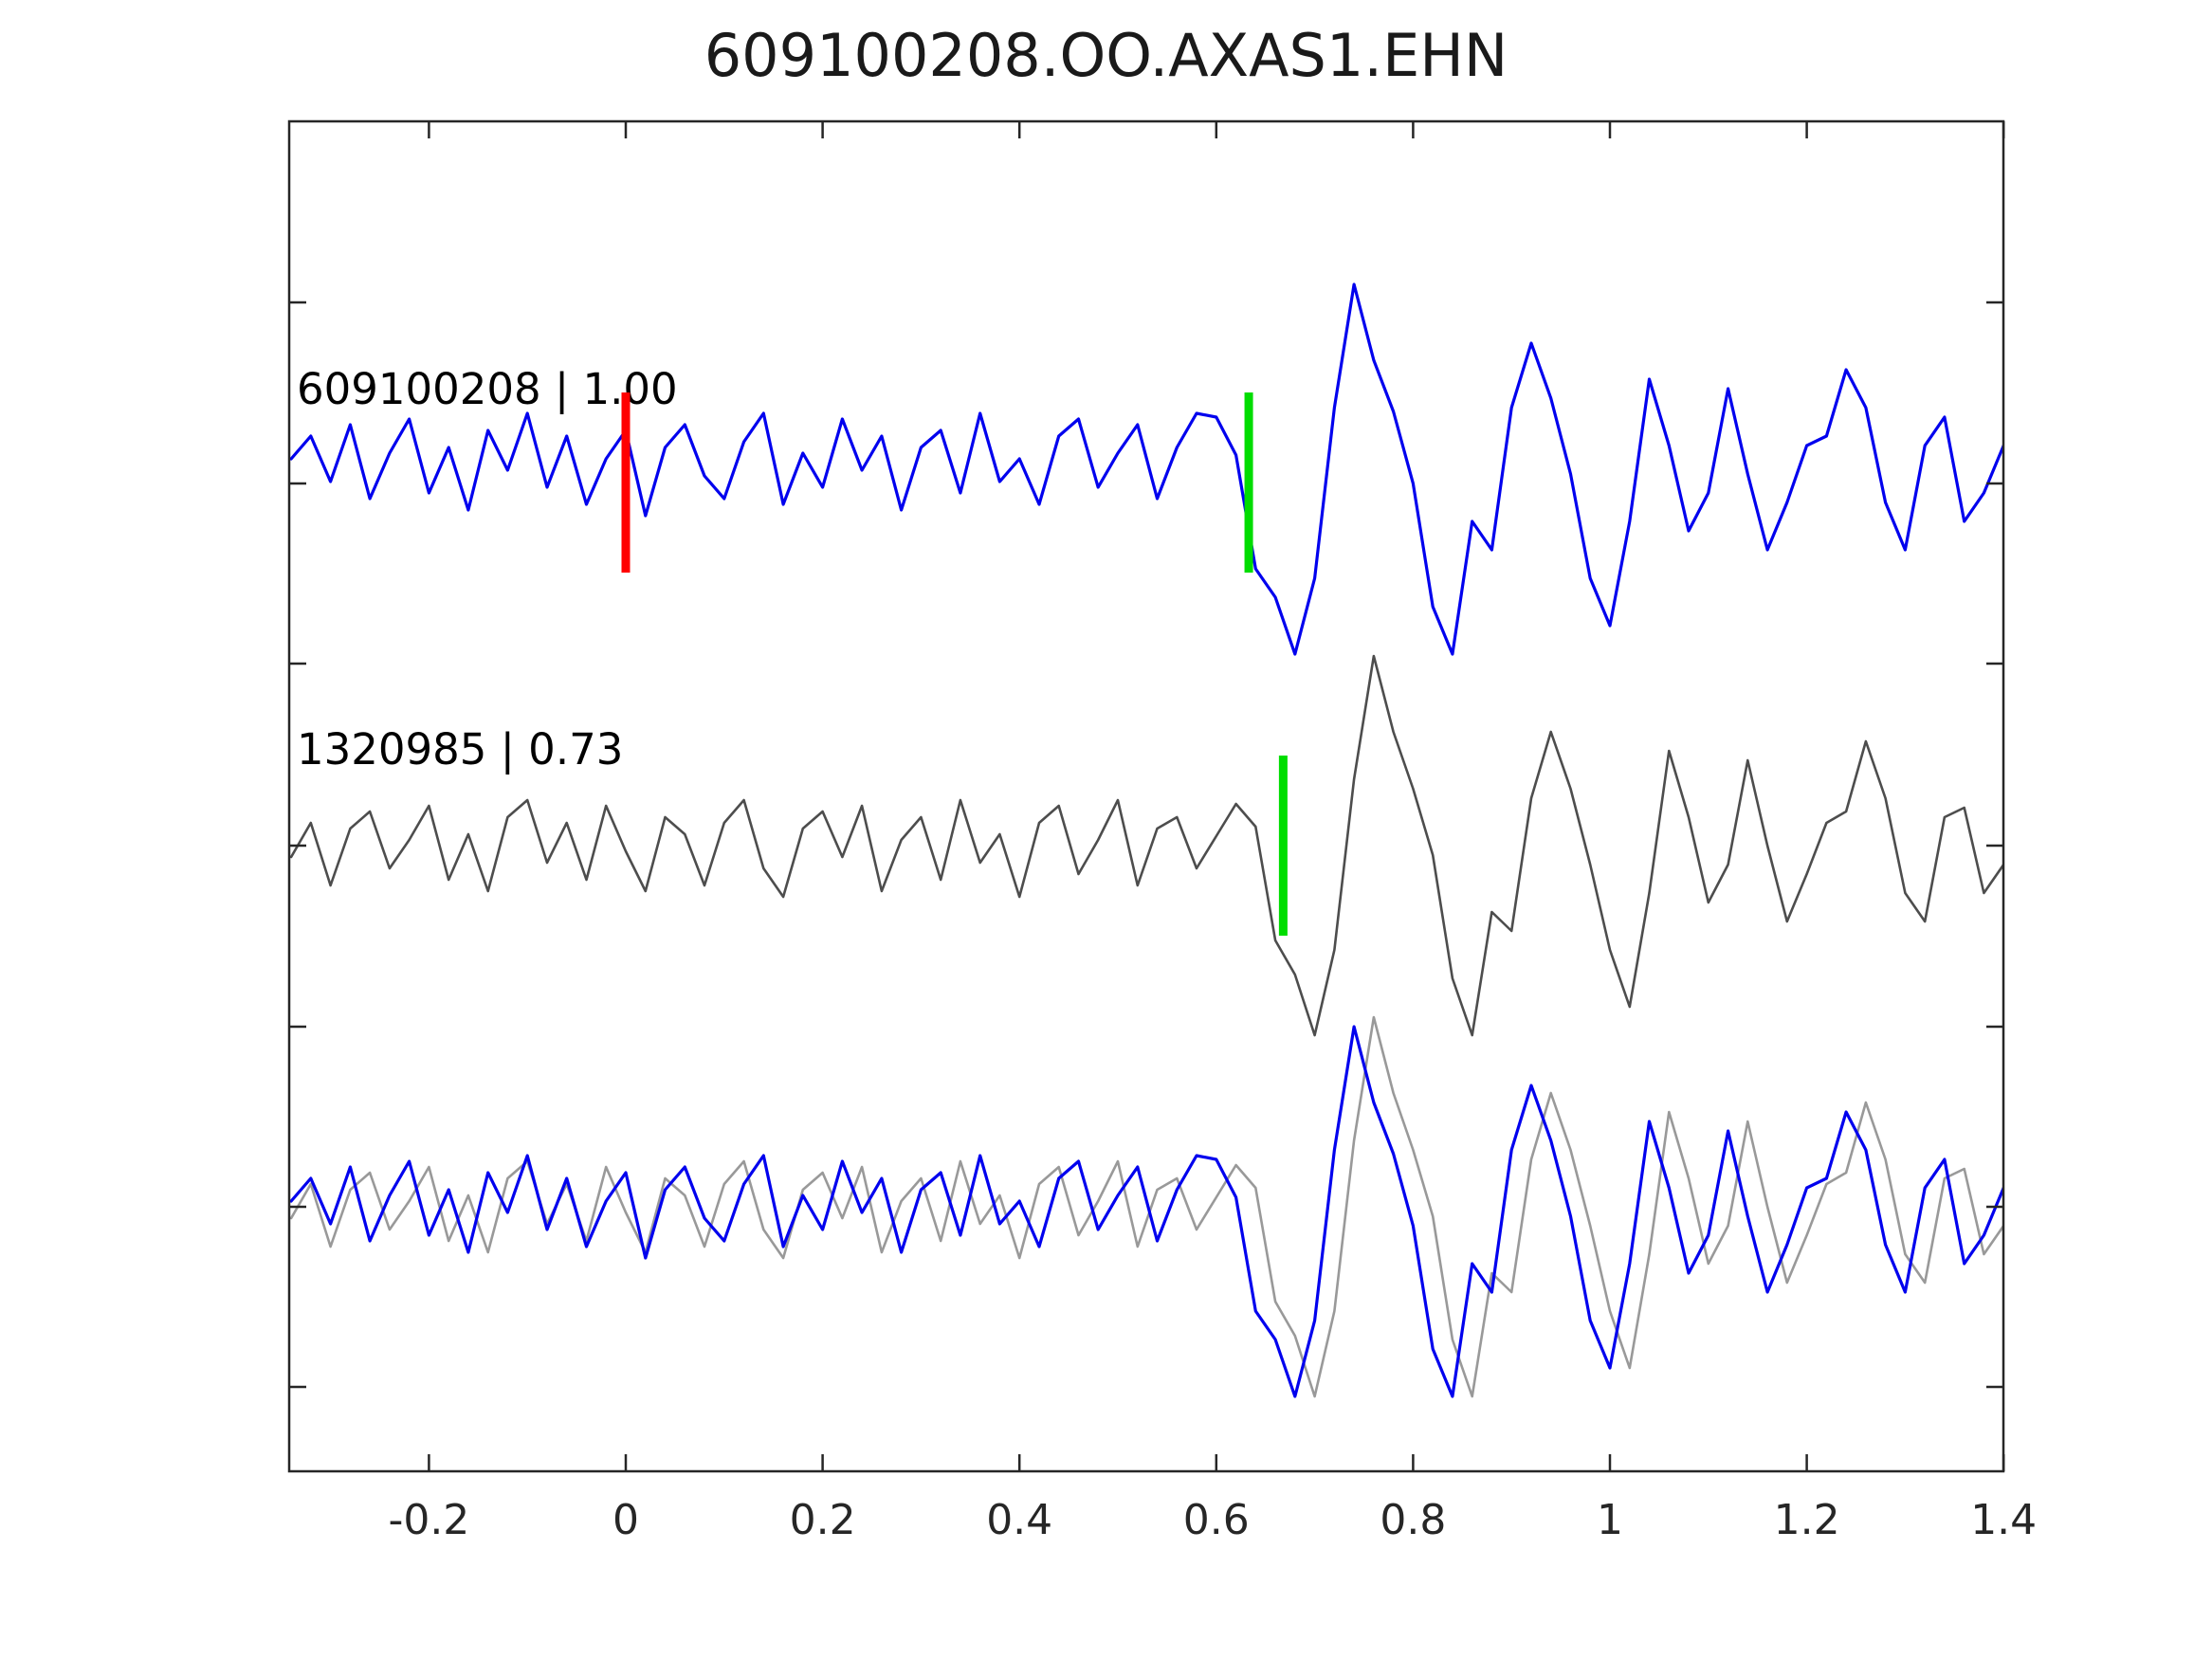  What do you see at coordinates (1413, 1520) in the screenshot?
I see `x-tick-label-0.8: 0.8` at bounding box center [1413, 1520].